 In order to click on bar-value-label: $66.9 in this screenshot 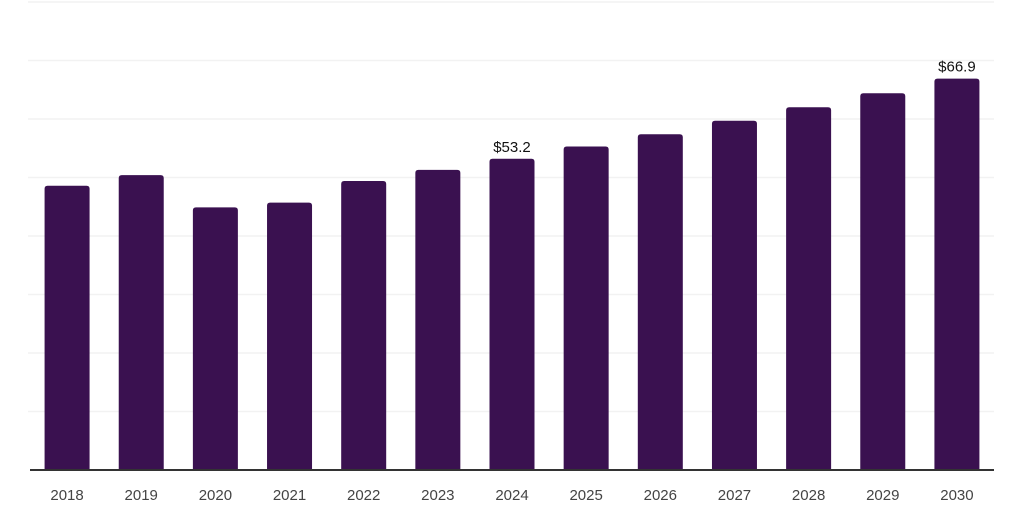, I will do `click(957, 67)`.